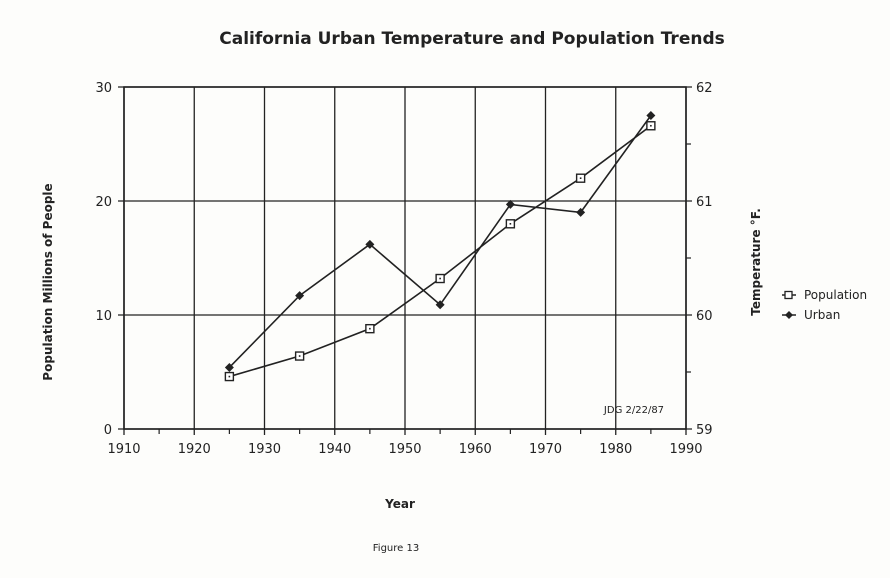 This screenshot has height=578, width=890. What do you see at coordinates (835, 295) in the screenshot?
I see `legend-population-label: Population` at bounding box center [835, 295].